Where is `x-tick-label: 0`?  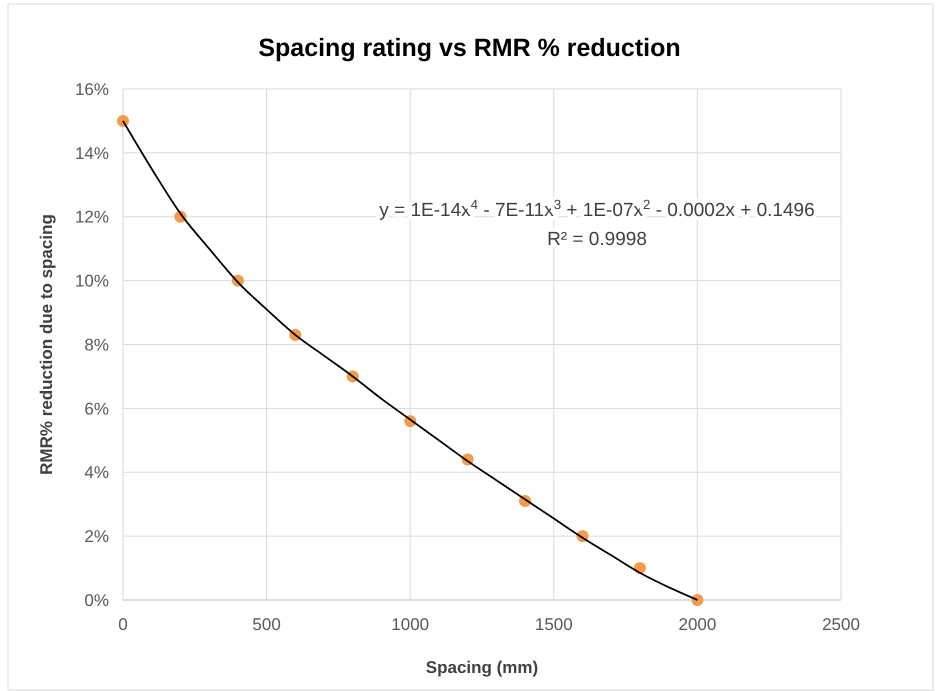
x-tick-label: 0 is located at coordinates (123, 624).